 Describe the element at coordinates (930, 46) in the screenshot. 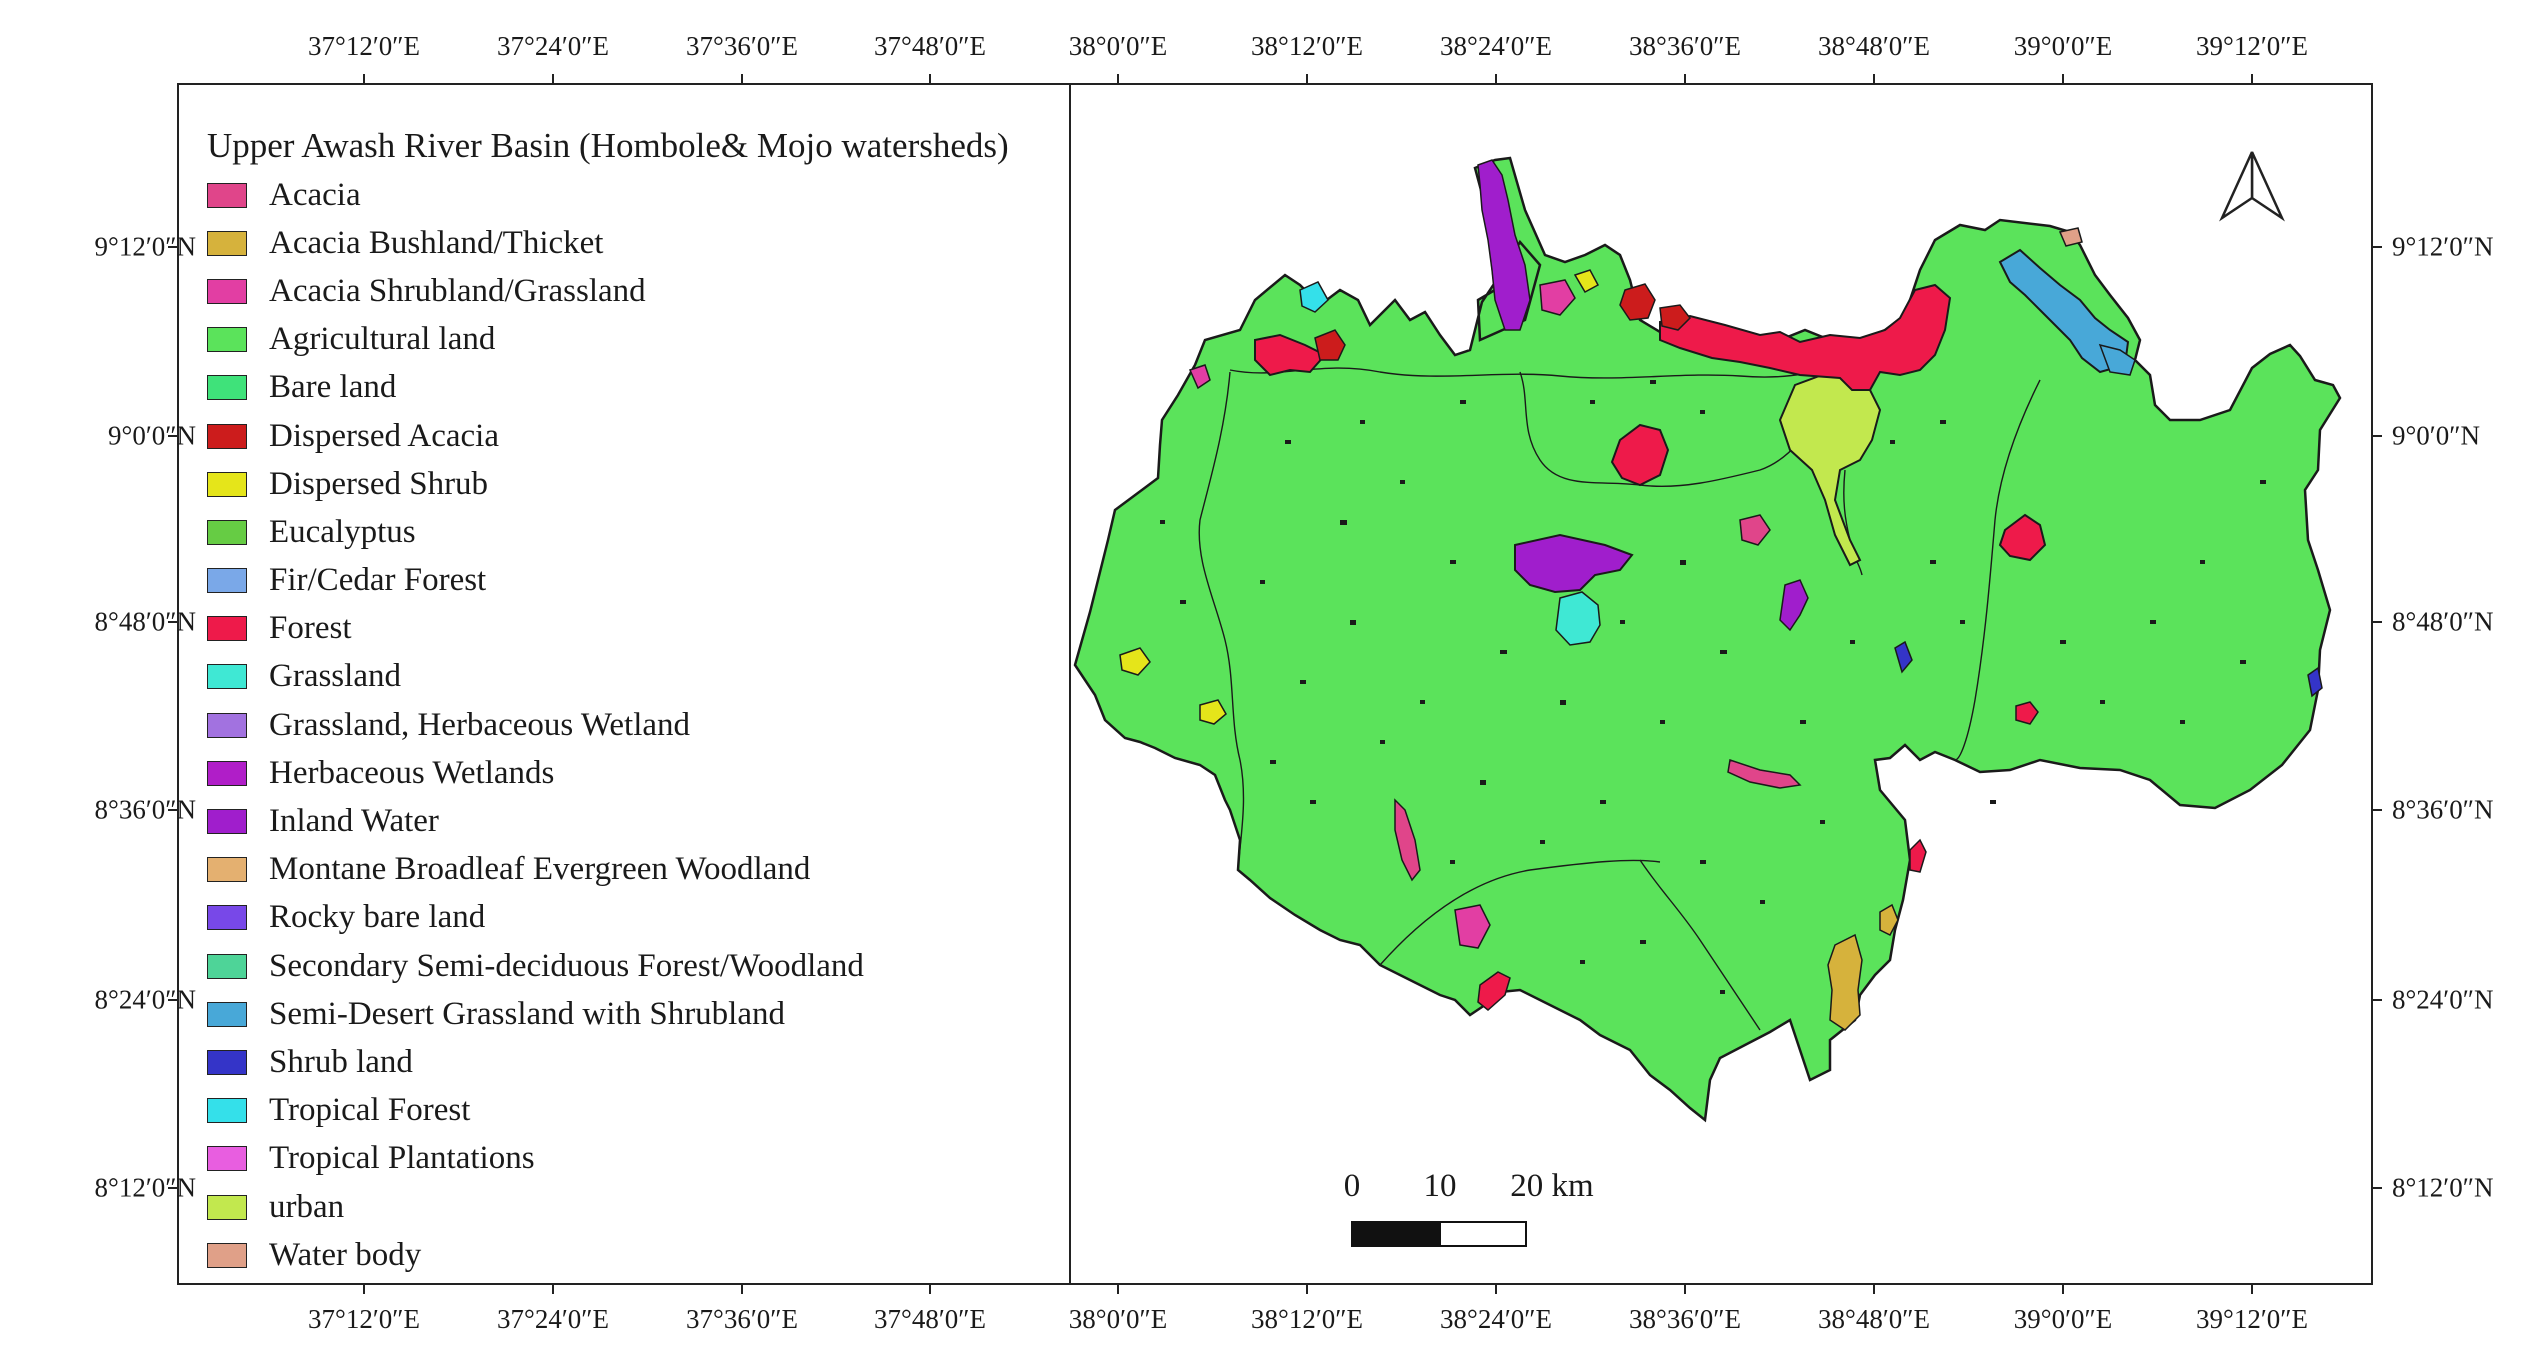

I see `lon-label-top: 37°48′0″E` at that location.